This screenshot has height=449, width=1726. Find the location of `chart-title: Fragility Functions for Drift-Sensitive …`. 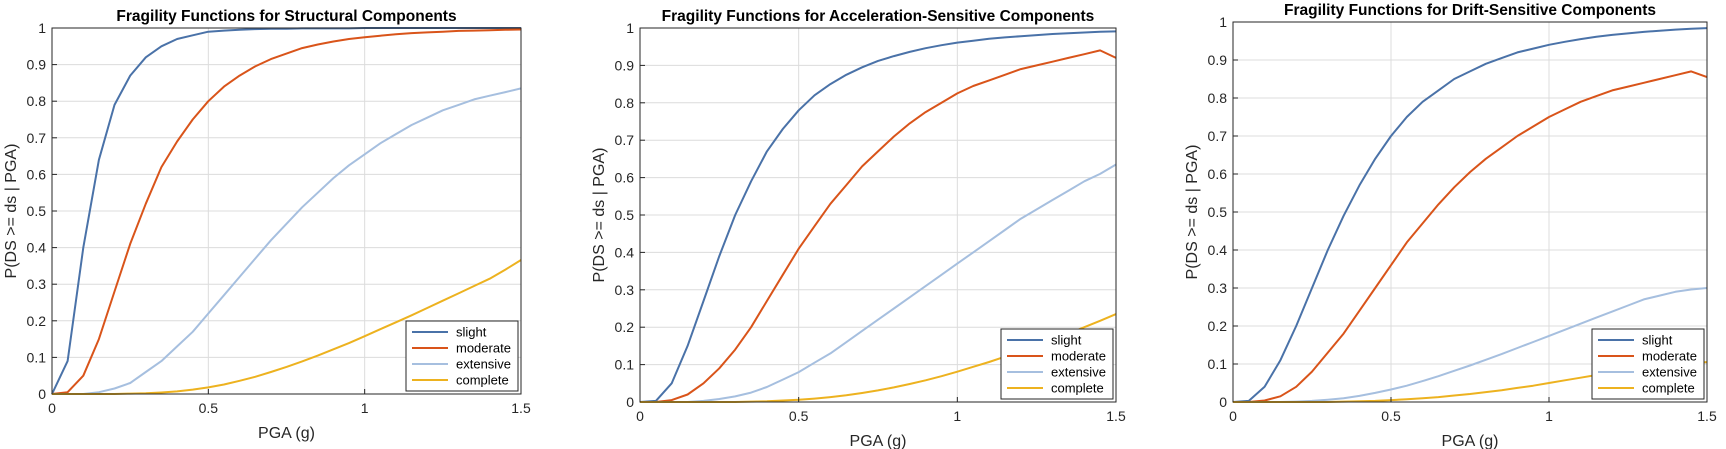

chart-title: Fragility Functions for Drift-Sensitive … is located at coordinates (1470, 10).